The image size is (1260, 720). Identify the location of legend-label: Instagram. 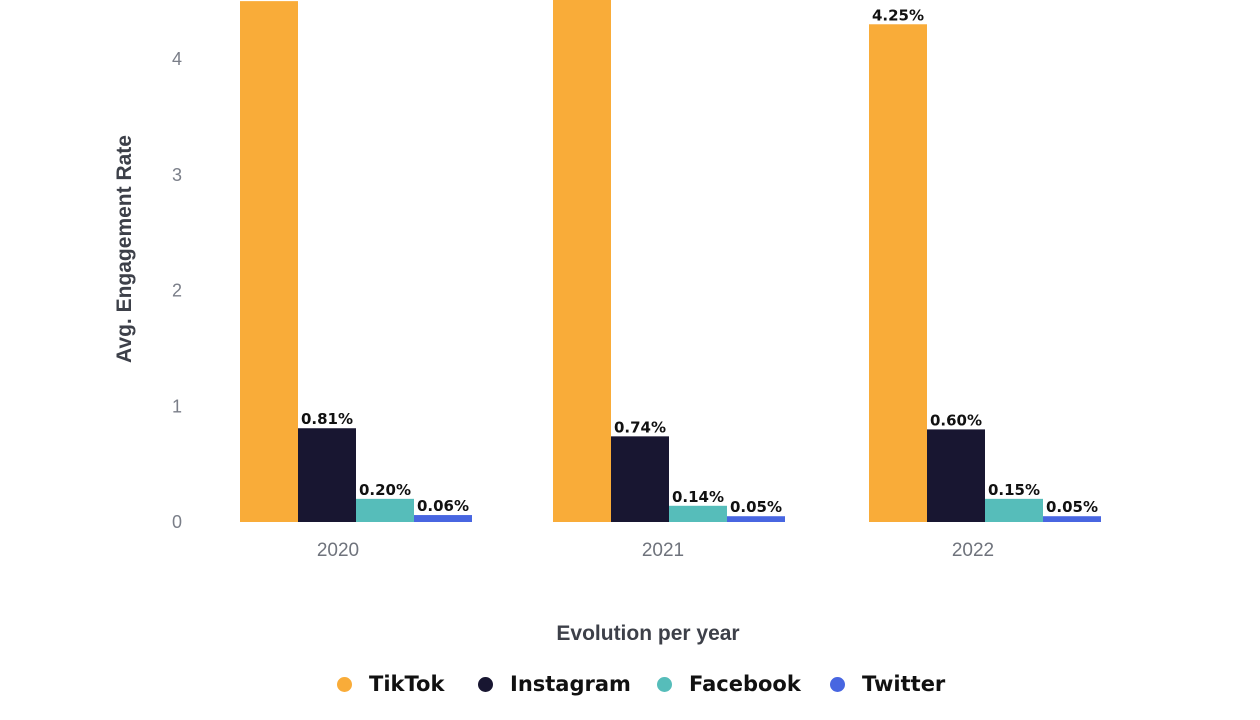
(570, 684).